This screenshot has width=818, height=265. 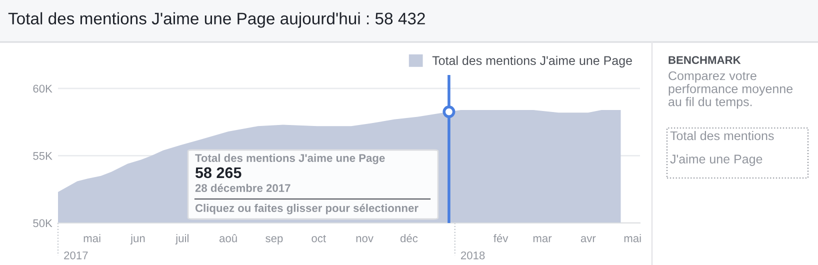 What do you see at coordinates (137, 239) in the screenshot?
I see `x-tick-label: jun` at bounding box center [137, 239].